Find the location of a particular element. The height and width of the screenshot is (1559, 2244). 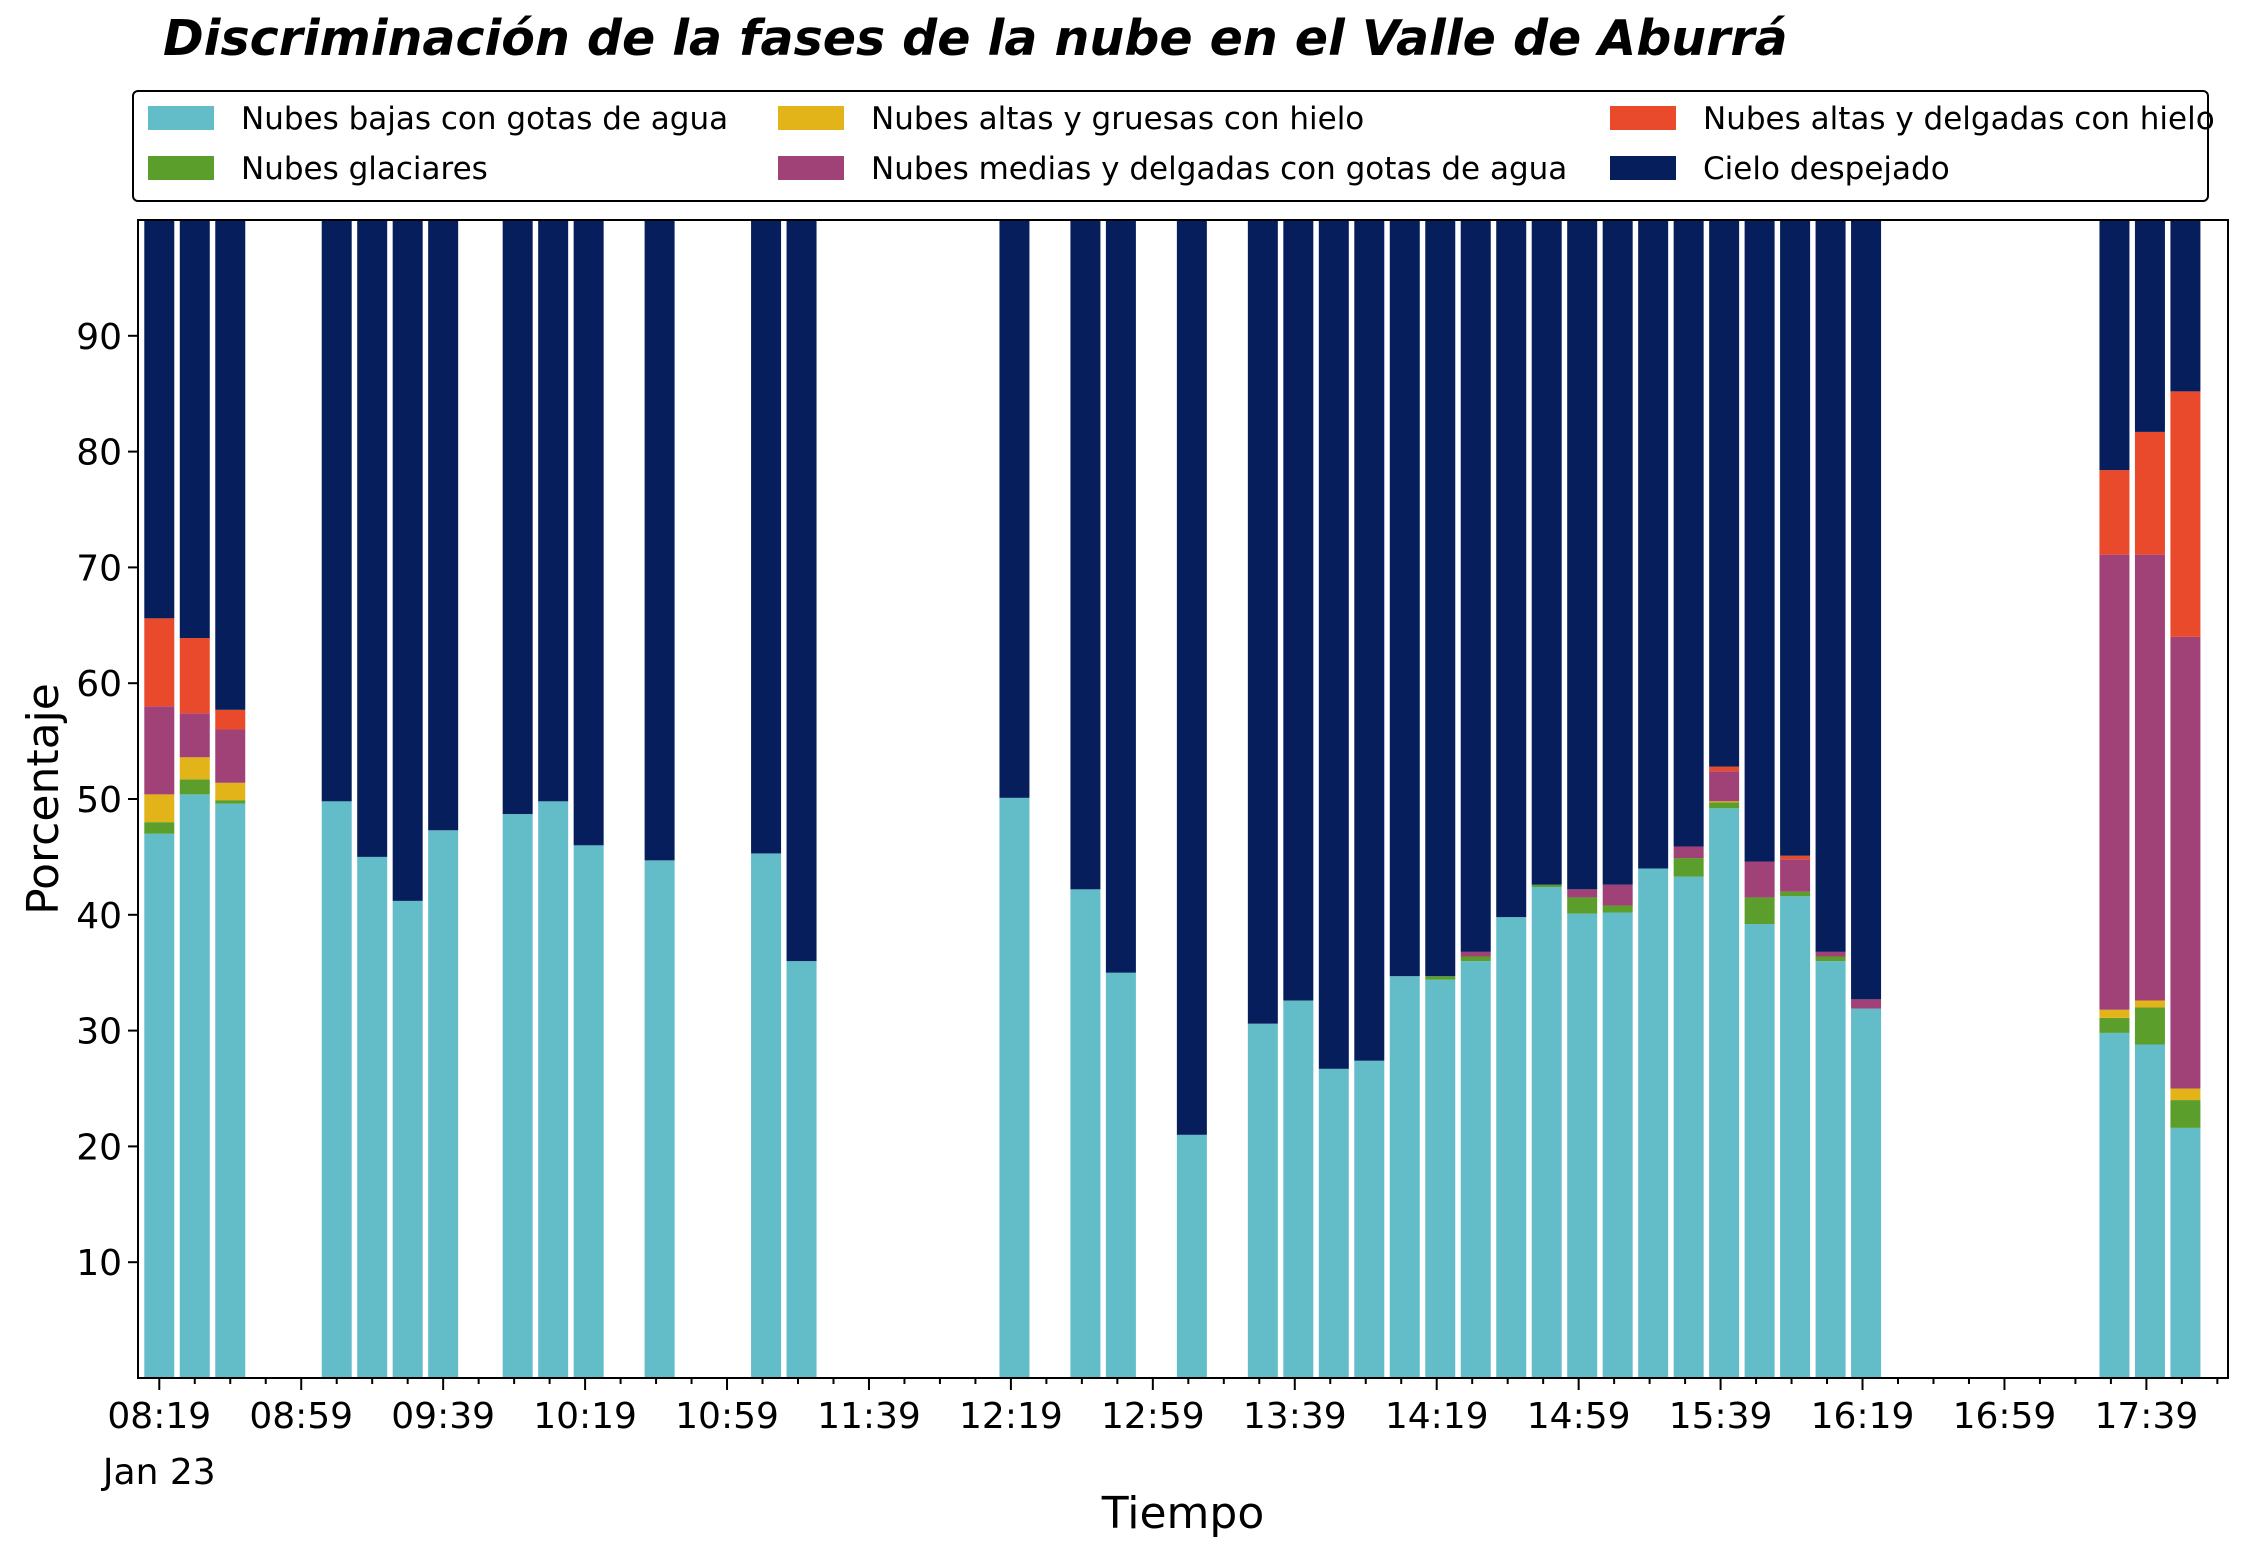

x-tick-label-6: 12:19 is located at coordinates (1011, 1416).